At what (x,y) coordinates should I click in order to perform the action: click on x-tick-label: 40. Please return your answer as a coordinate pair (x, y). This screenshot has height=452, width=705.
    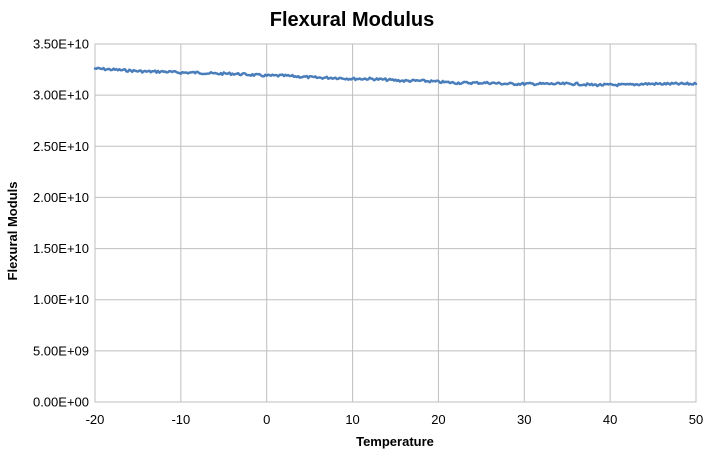
    Looking at the image, I should click on (610, 419).